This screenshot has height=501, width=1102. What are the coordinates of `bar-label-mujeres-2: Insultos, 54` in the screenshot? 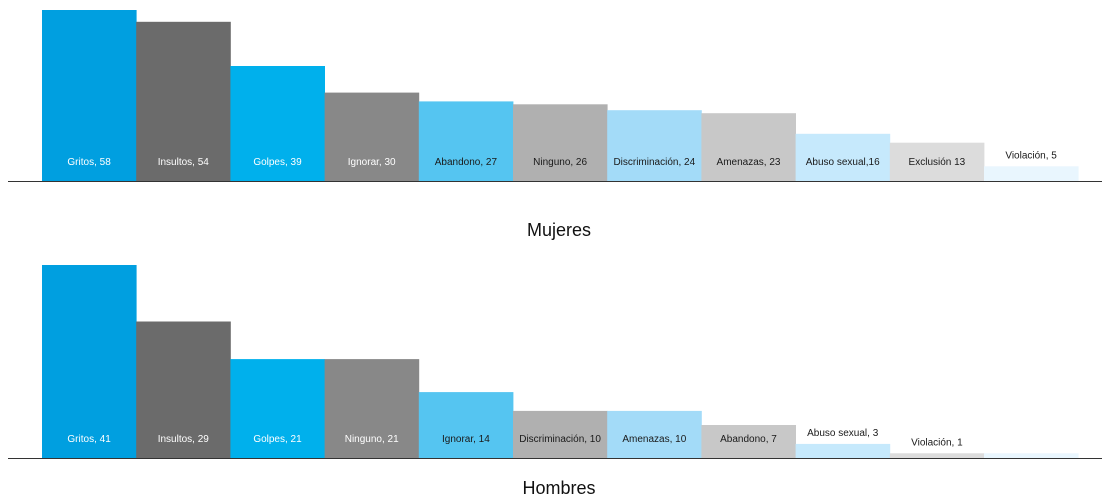 It's located at (184, 162).